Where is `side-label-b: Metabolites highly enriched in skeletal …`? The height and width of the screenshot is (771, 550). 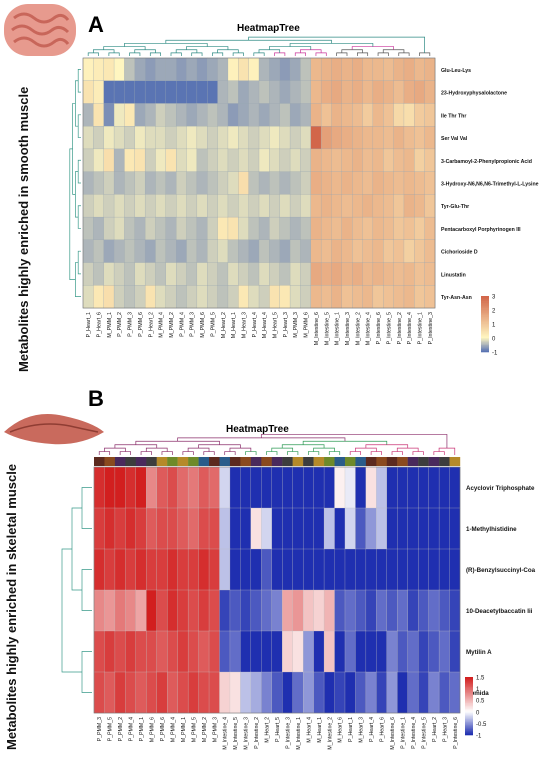
side-label-b: Metabolites highly enriched in skeletal … is located at coordinates (11, 607).